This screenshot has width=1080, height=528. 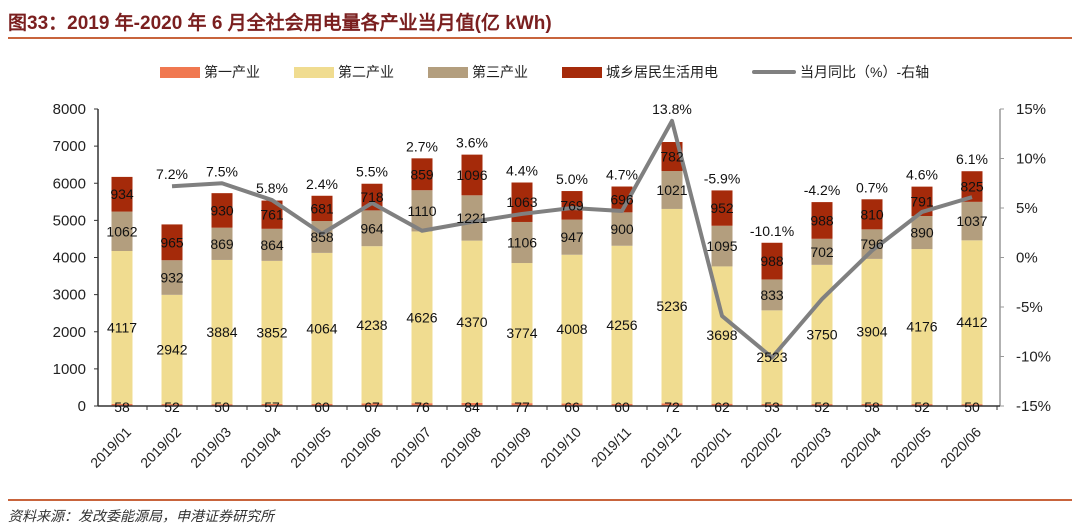 I want to click on x-tick-label: 2020/05, so click(x=910, y=447).